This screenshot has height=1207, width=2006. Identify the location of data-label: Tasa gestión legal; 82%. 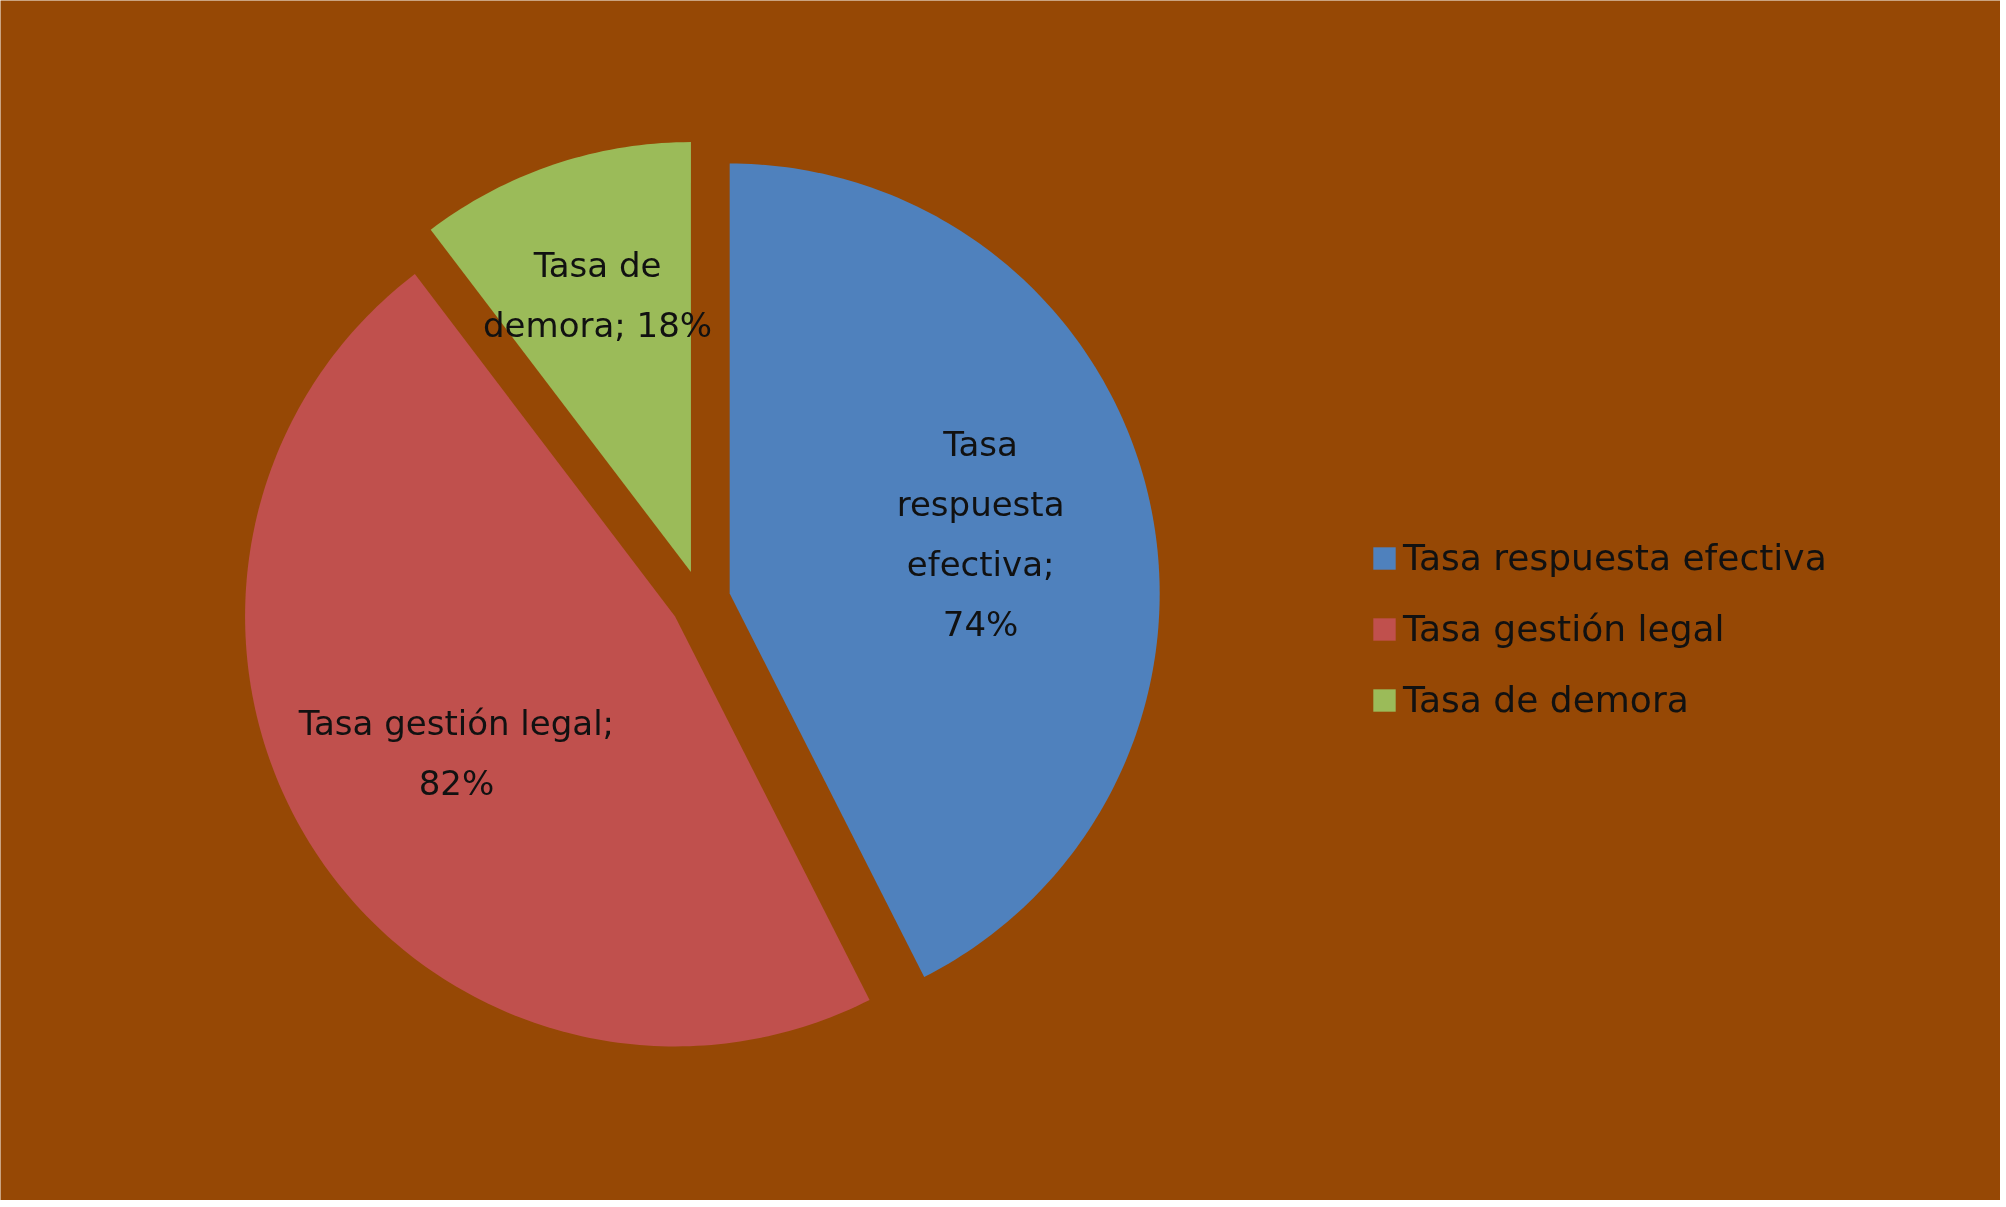
(456, 753).